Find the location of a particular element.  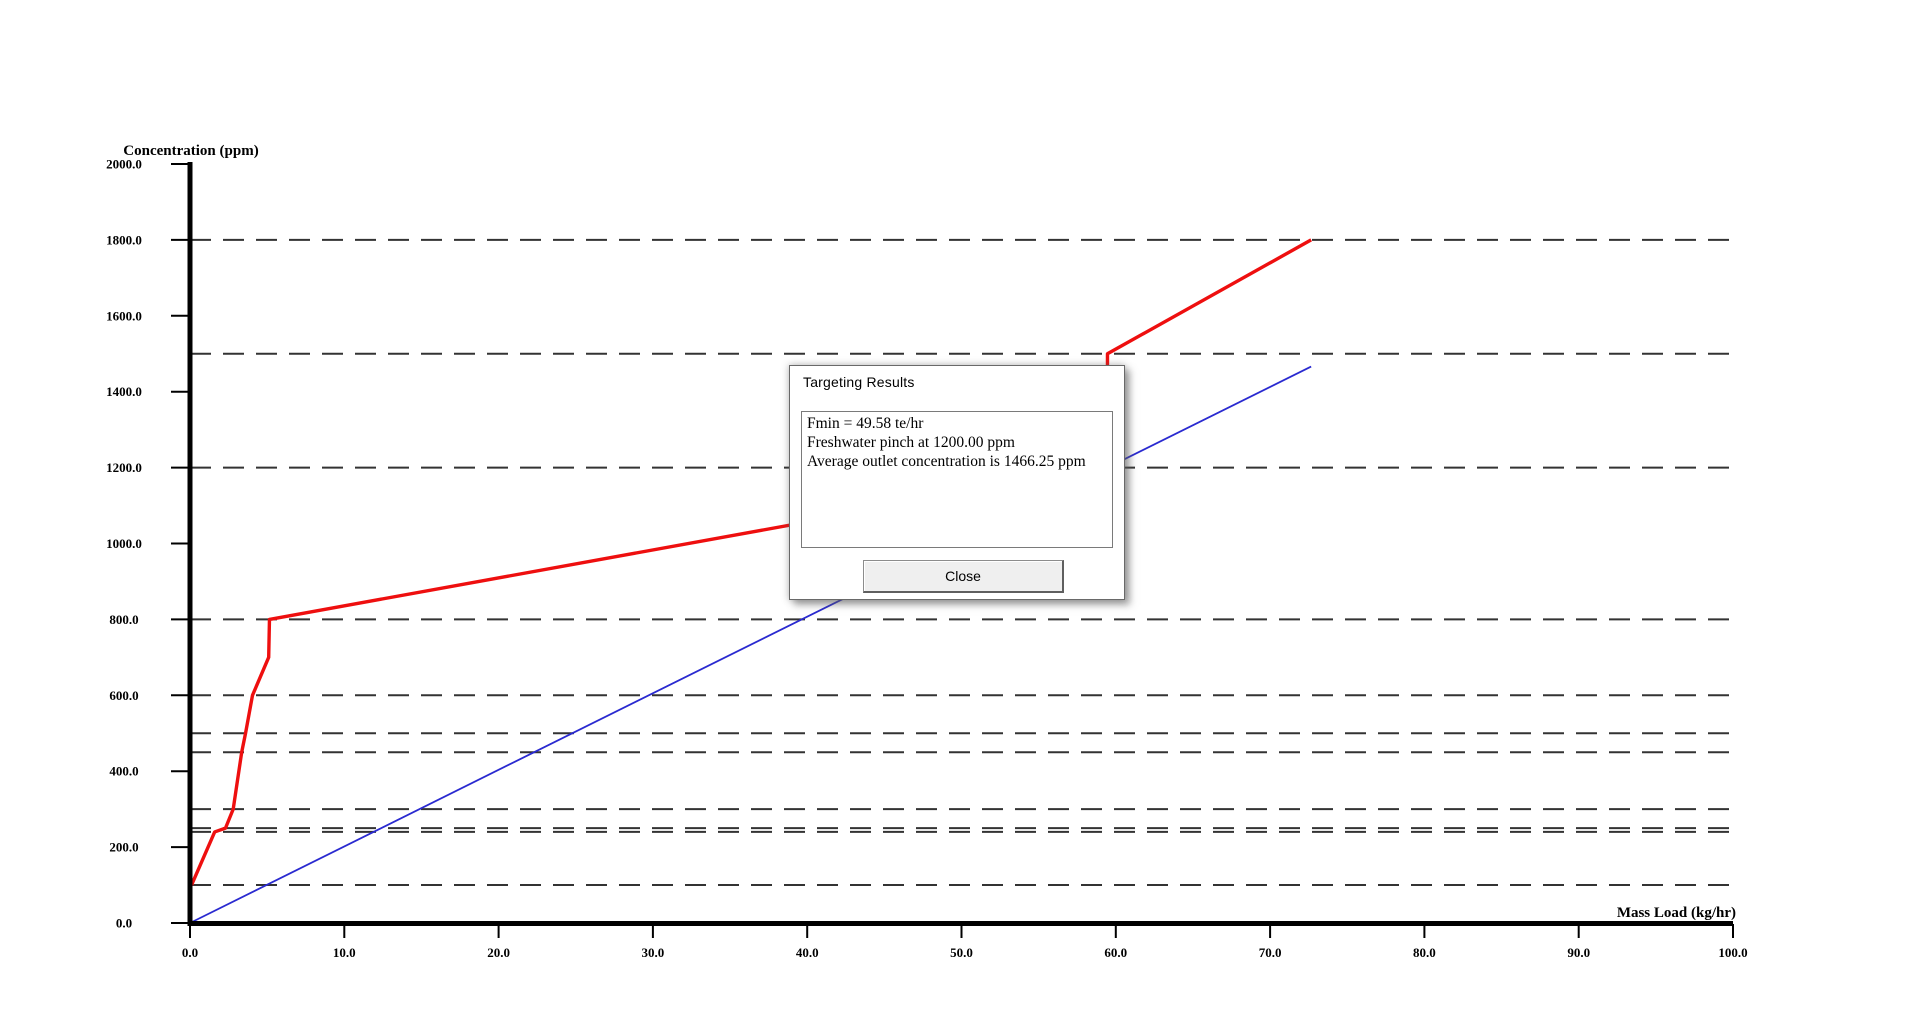

y-axis-title-bg is located at coordinates (192, 148).